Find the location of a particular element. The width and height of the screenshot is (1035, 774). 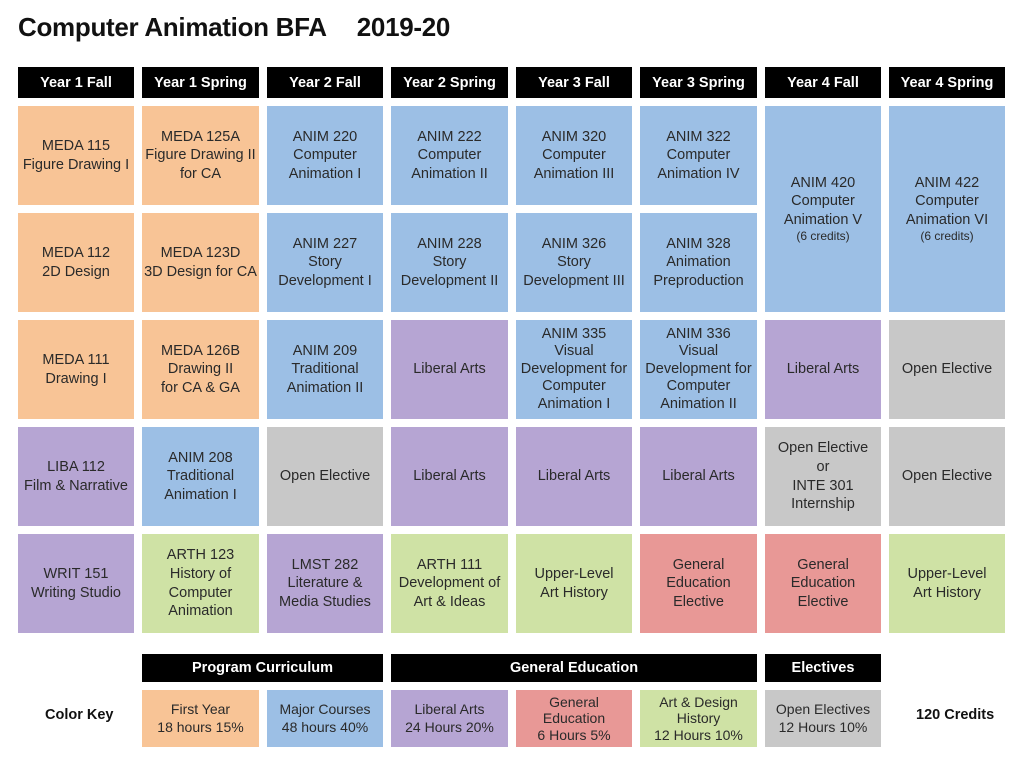

column-header-year4-fall: Year 4 Fall is located at coordinates (823, 82).